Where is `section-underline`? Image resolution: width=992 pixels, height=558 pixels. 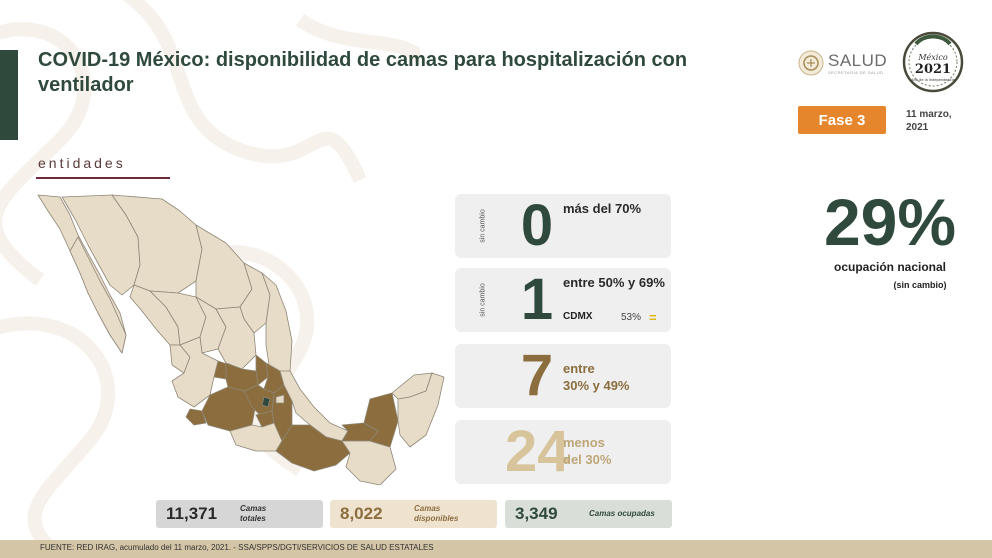 section-underline is located at coordinates (103, 178).